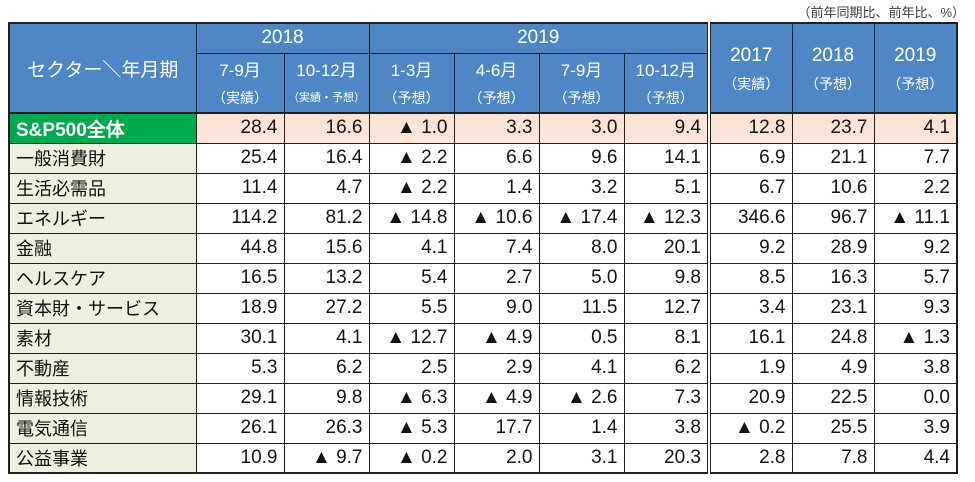  I want to click on value-cell: 6.7, so click(750, 188).